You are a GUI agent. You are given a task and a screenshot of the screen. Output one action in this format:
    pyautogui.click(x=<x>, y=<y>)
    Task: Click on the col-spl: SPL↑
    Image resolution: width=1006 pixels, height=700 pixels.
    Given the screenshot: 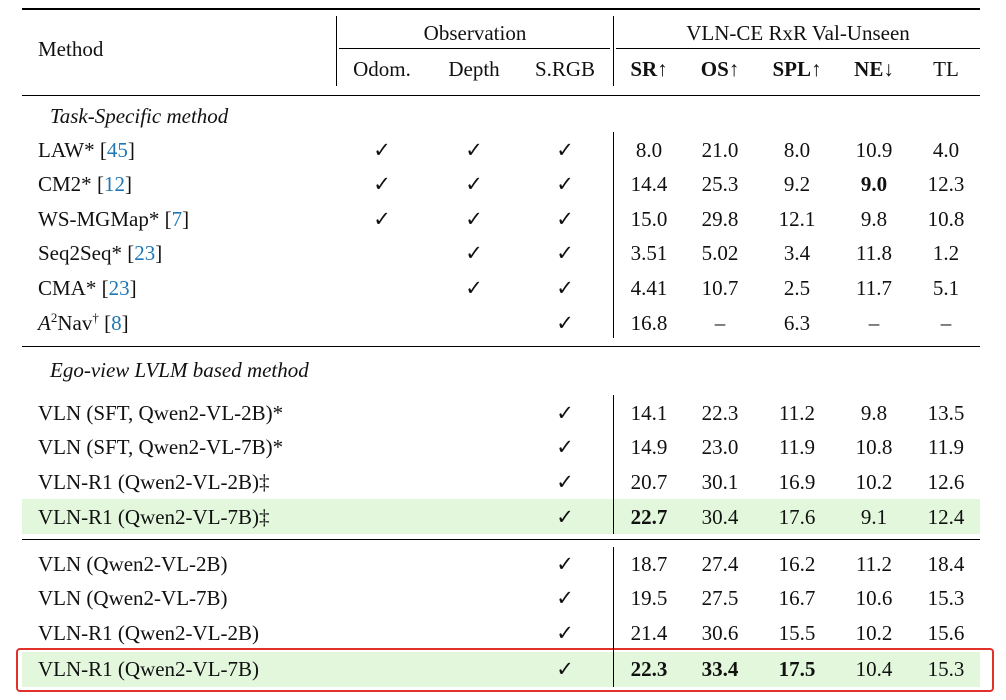 What is the action you would take?
    pyautogui.click(x=797, y=69)
    